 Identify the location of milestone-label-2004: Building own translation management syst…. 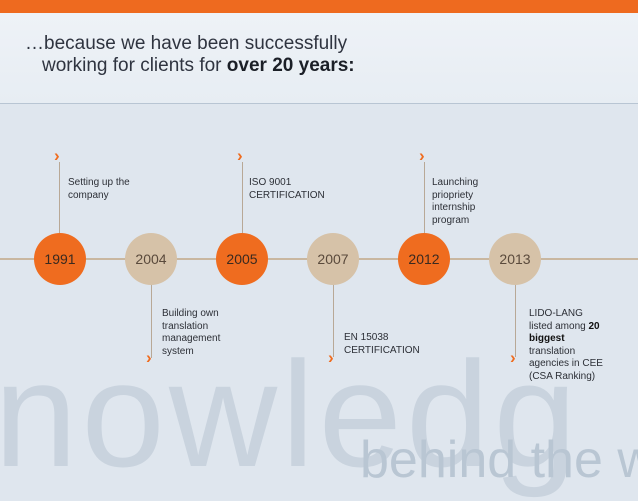
(191, 332).